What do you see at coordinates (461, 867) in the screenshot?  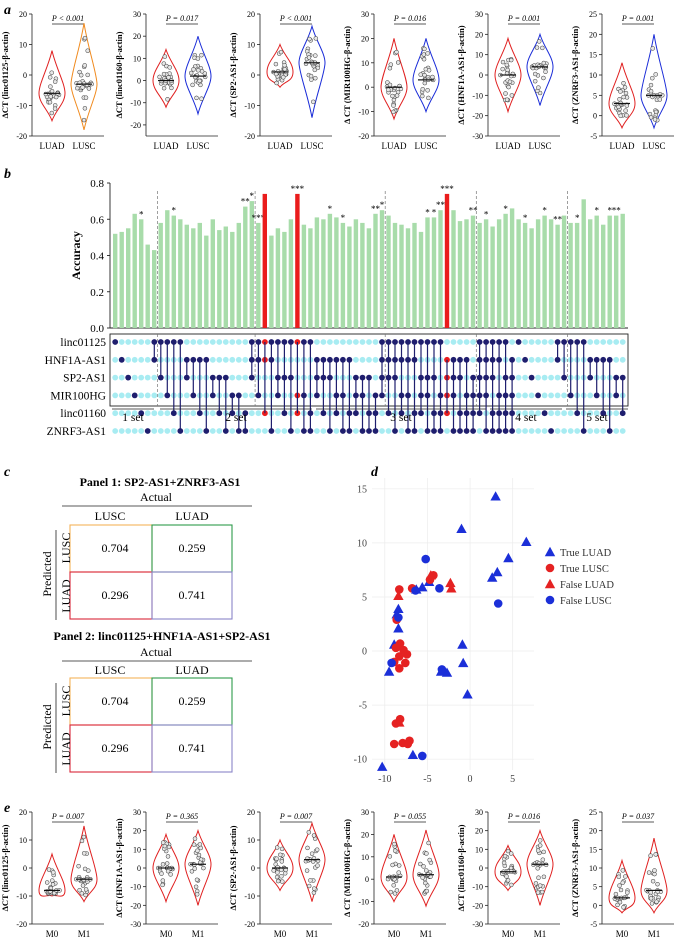 I see `y-axis-title: ΔCT (linc01160-β-actin)` at bounding box center [461, 867].